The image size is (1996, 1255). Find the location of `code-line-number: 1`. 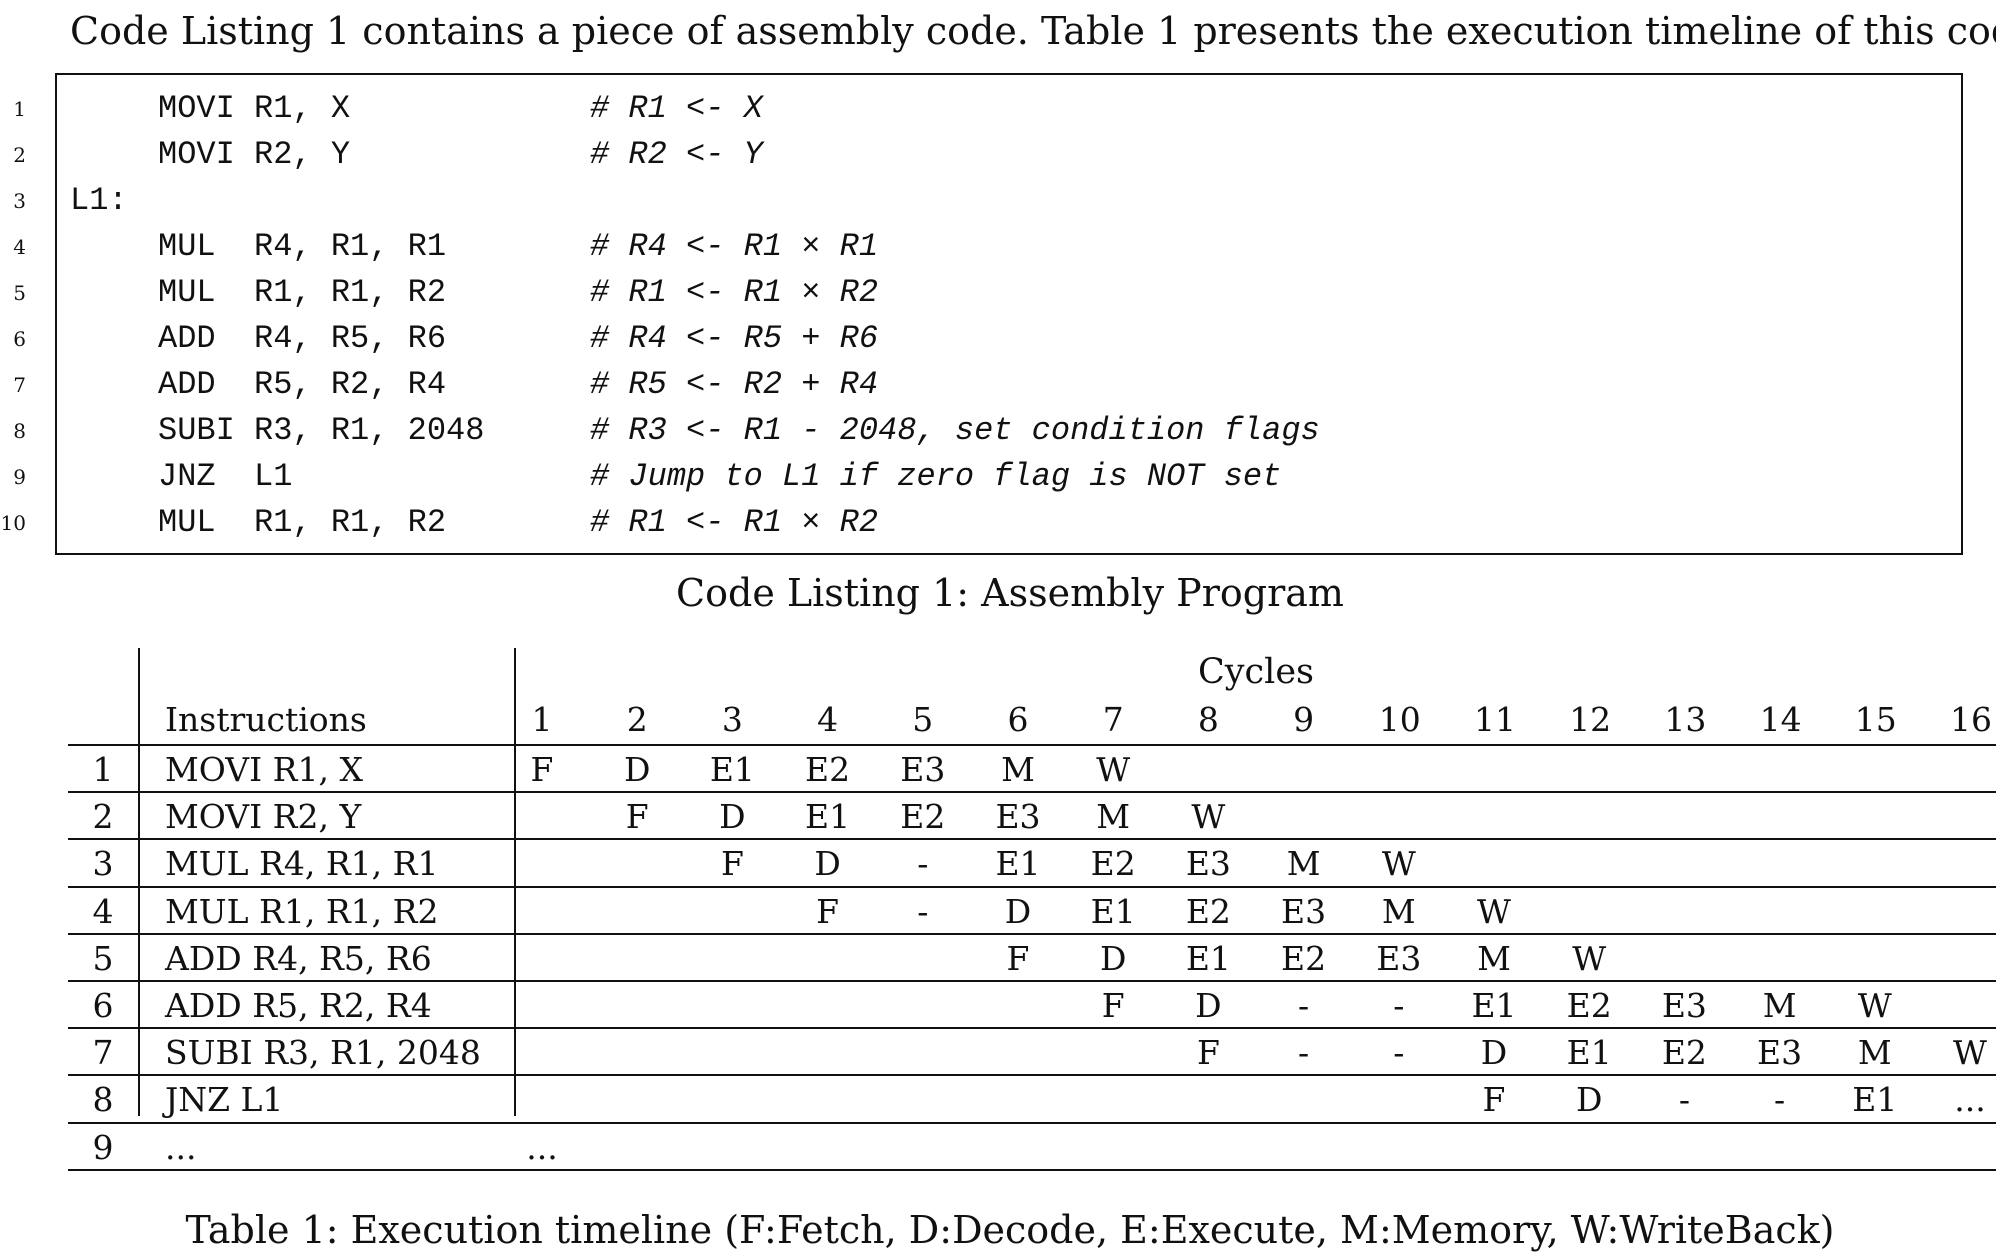

code-line-number: 1 is located at coordinates (19, 109).